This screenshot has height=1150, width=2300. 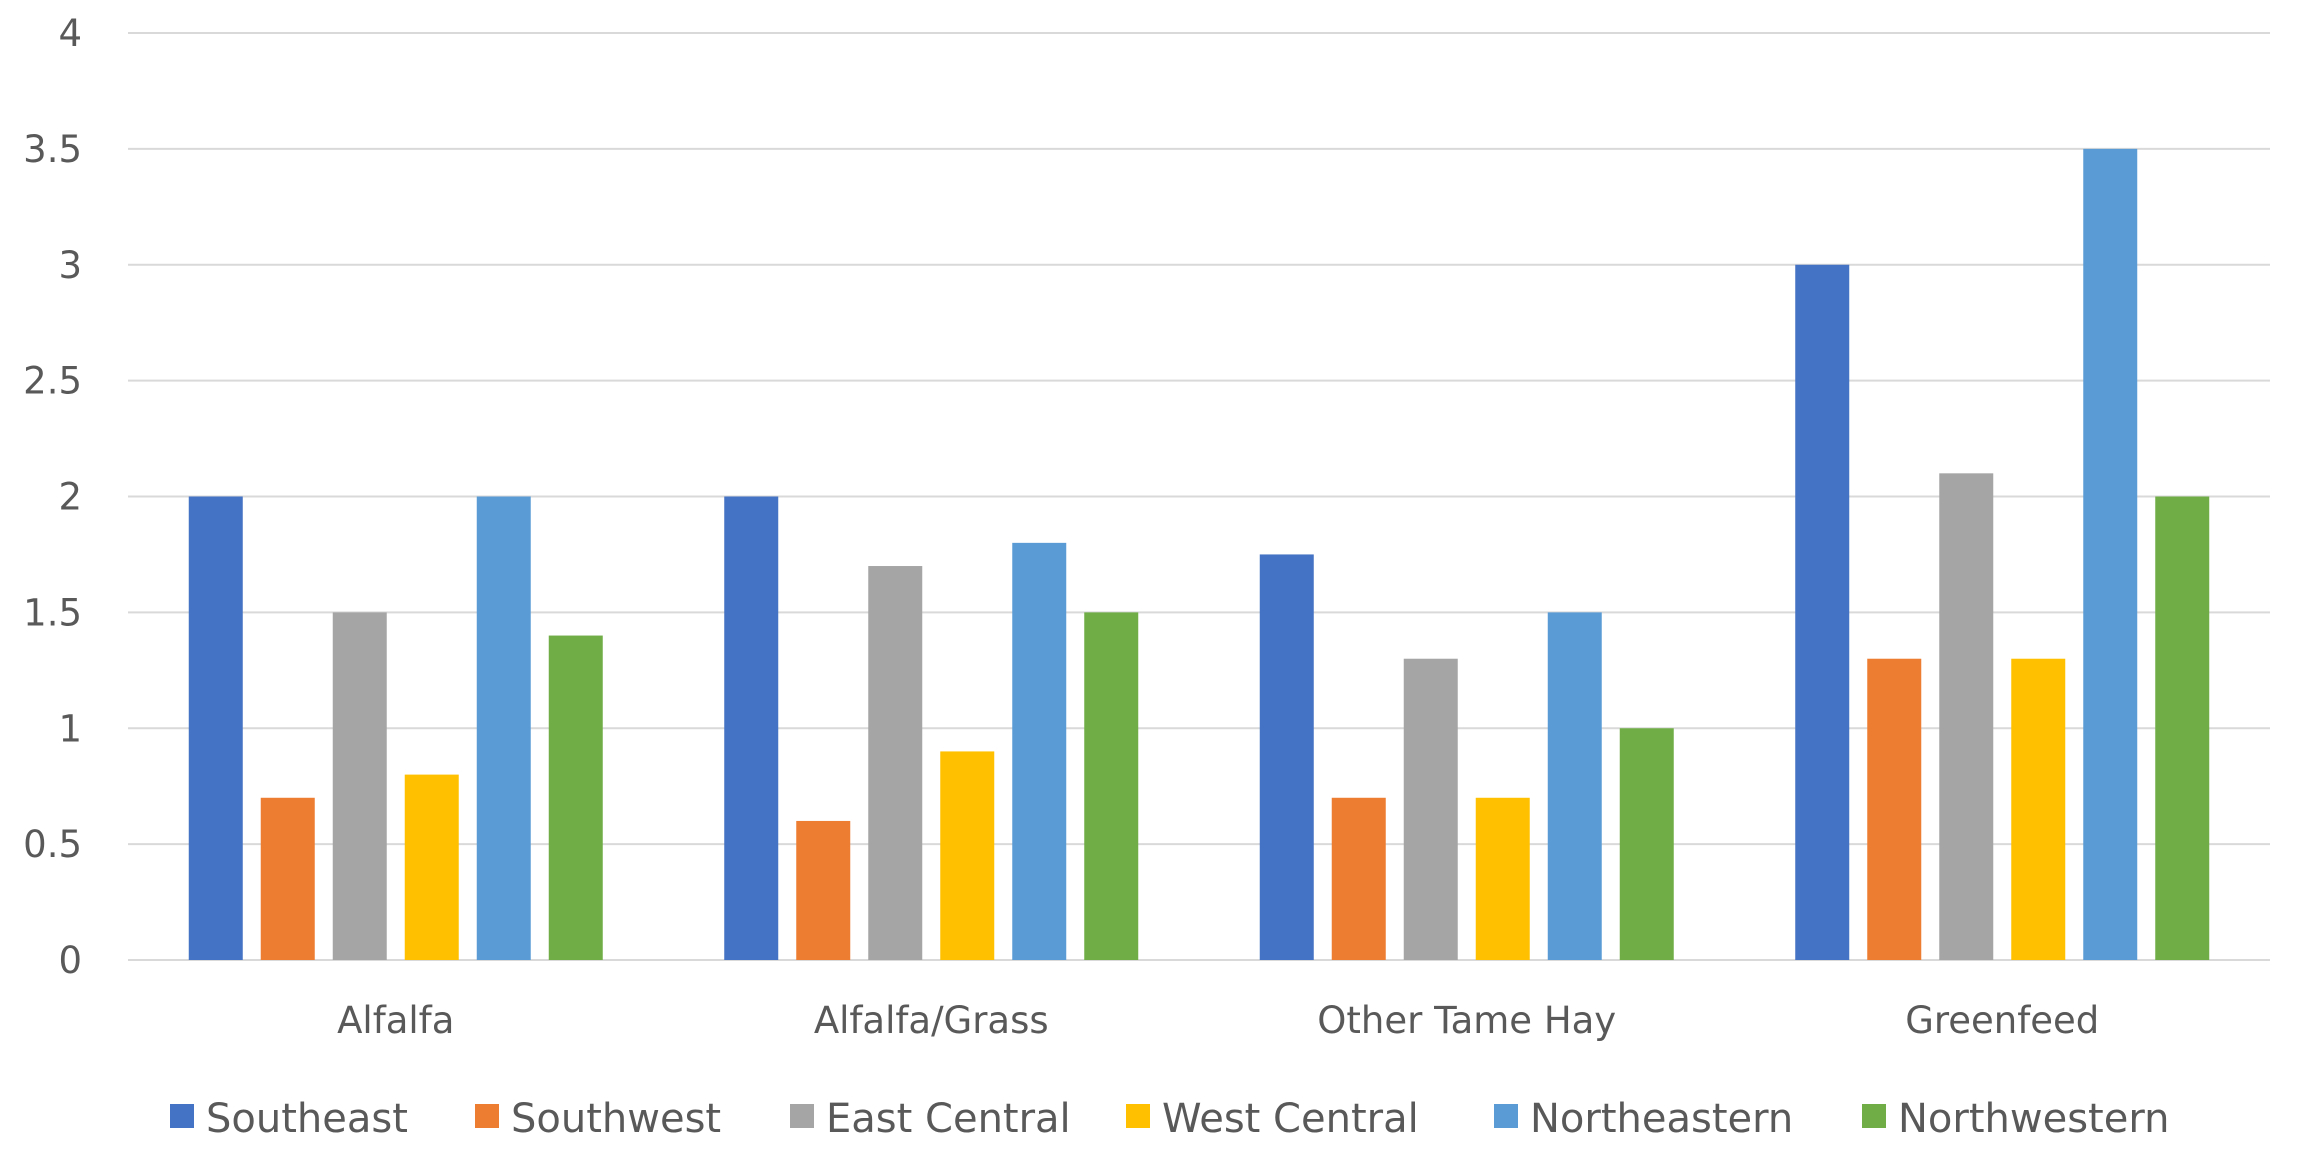 I want to click on legend-label: Northeastern, so click(x=1661, y=1119).